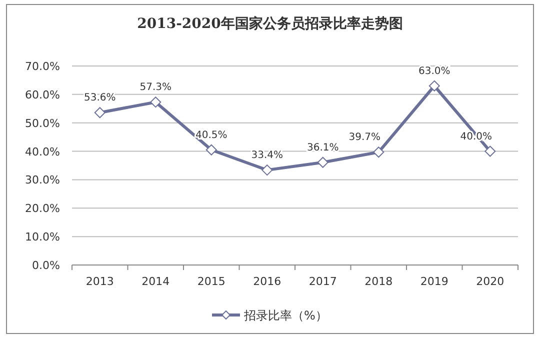 This screenshot has width=540, height=340. What do you see at coordinates (267, 281) in the screenshot?
I see `x-tick-label: 2016` at bounding box center [267, 281].